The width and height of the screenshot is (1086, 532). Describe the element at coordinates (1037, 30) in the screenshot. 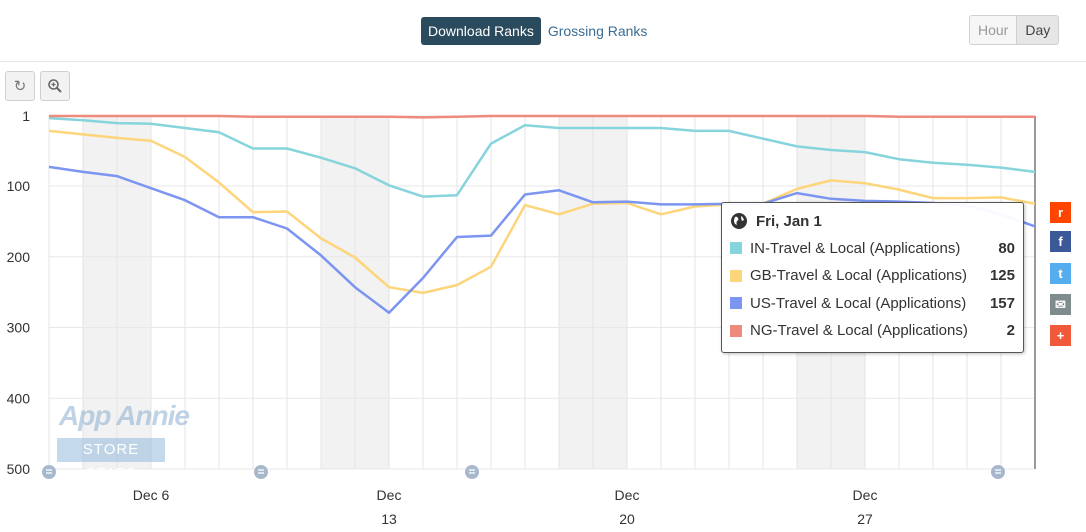

I see `day-button: Day` at that location.